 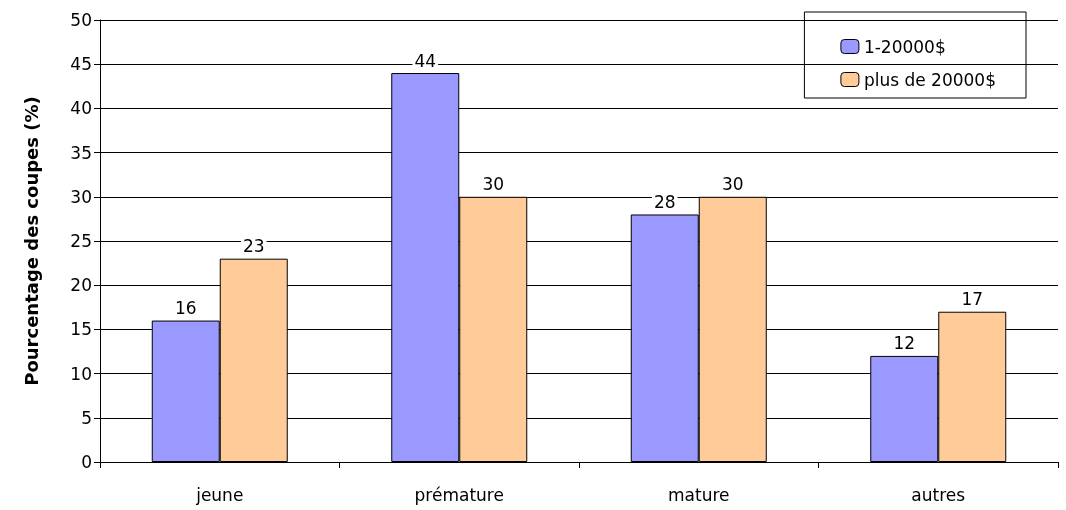 What do you see at coordinates (86, 417) in the screenshot?
I see `y-tick-label: 5` at bounding box center [86, 417].